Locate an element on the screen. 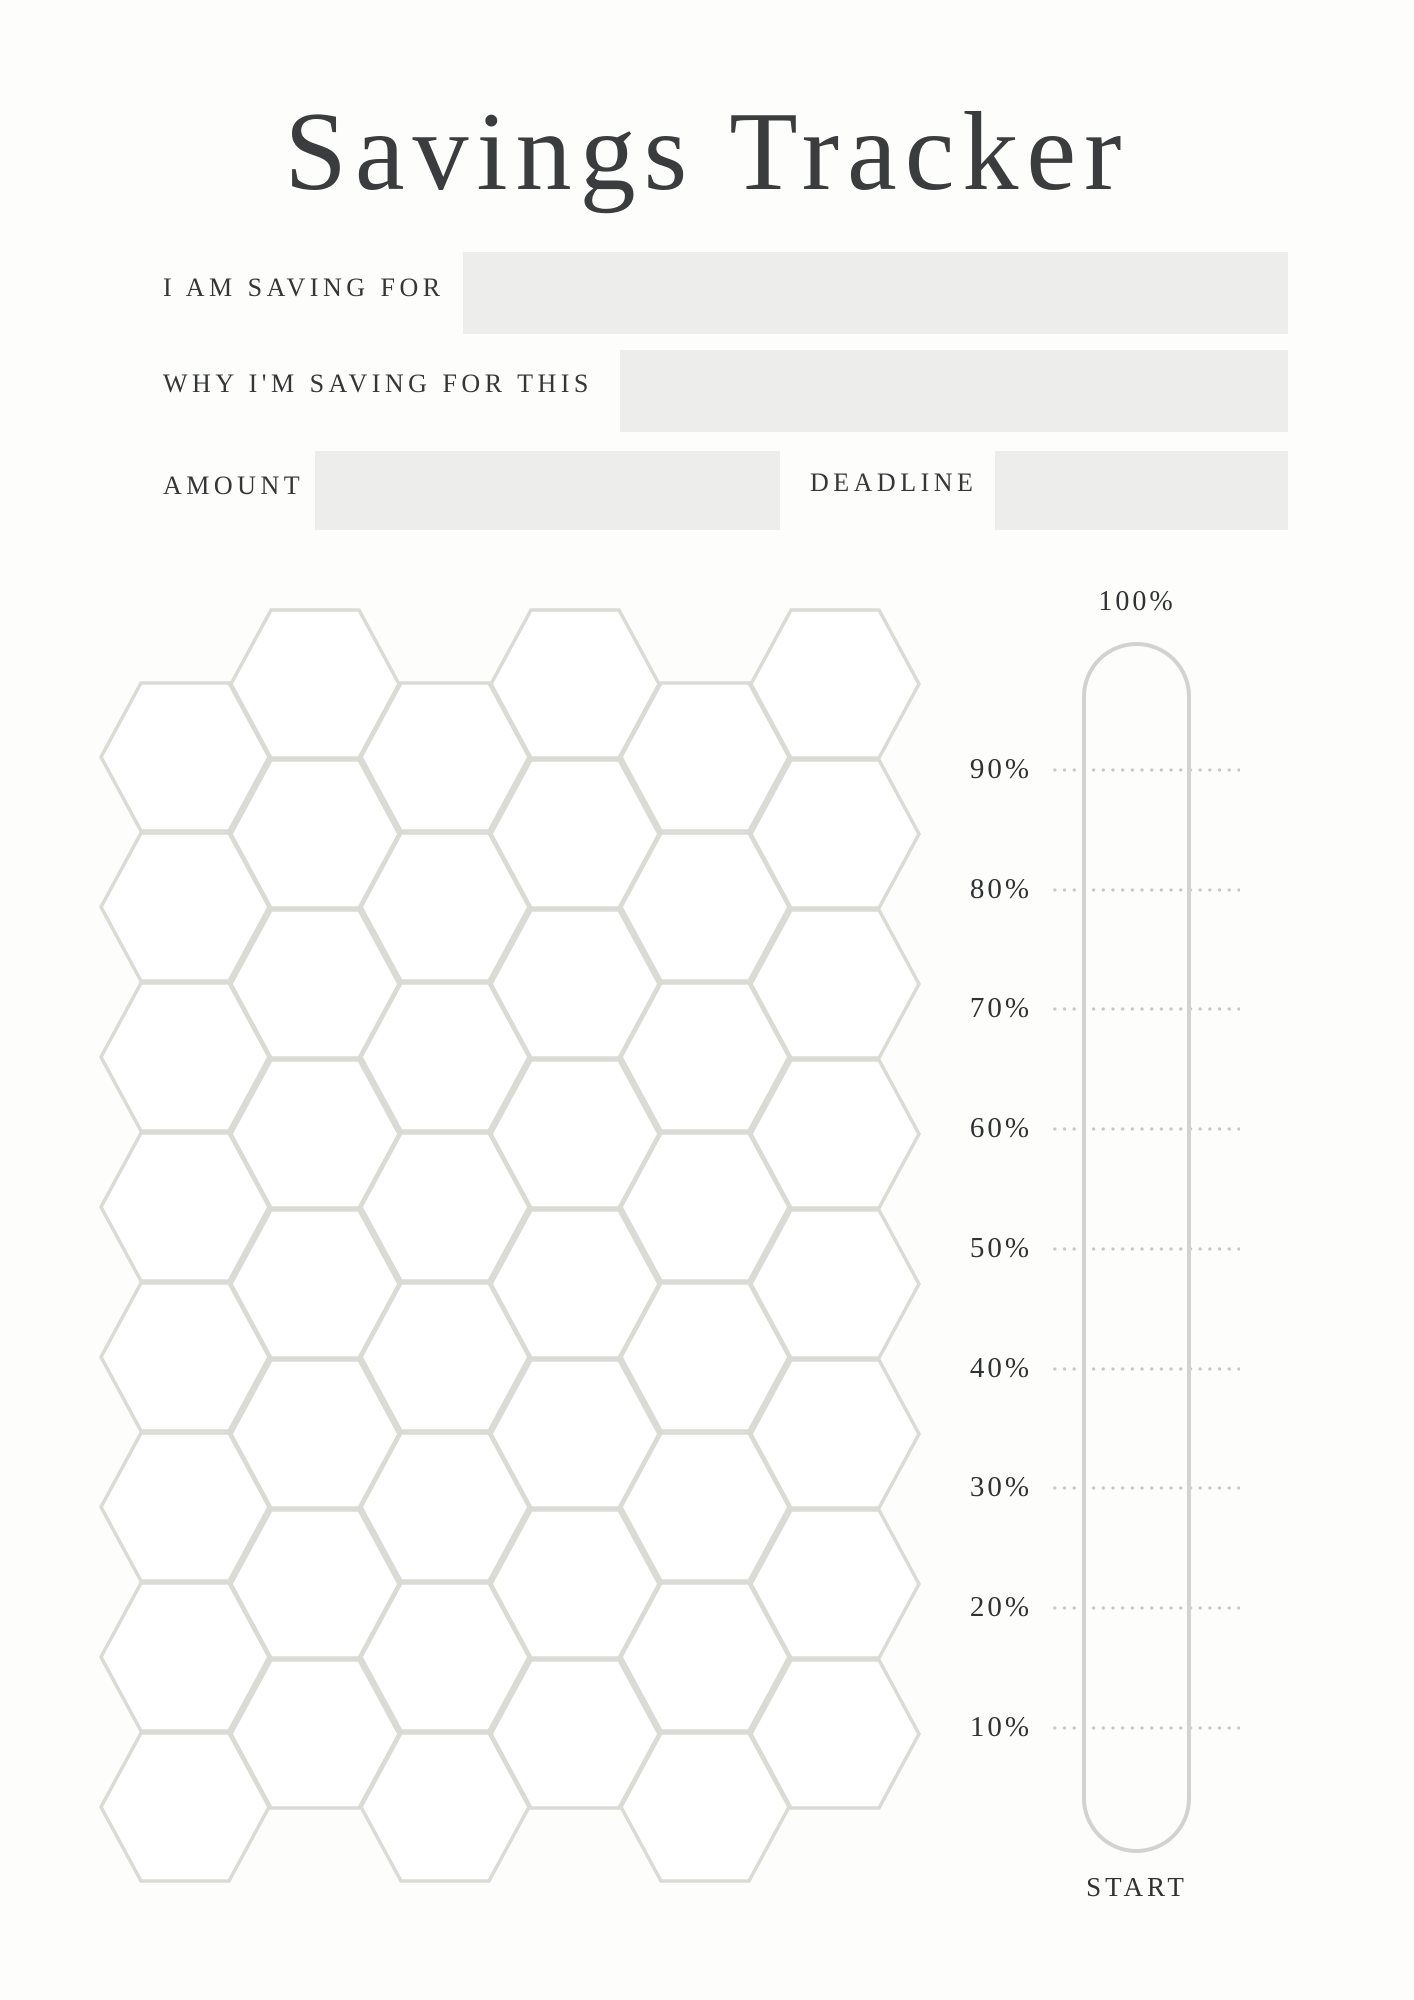 The image size is (1414, 2000). scale-tick-row: 20% is located at coordinates (625, 1607).